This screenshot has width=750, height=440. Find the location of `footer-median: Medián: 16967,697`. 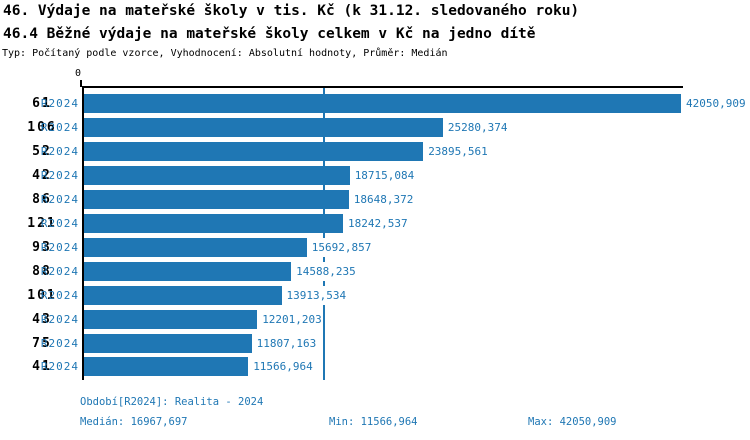

footer-median: Medián: 16967,697 is located at coordinates (134, 422).